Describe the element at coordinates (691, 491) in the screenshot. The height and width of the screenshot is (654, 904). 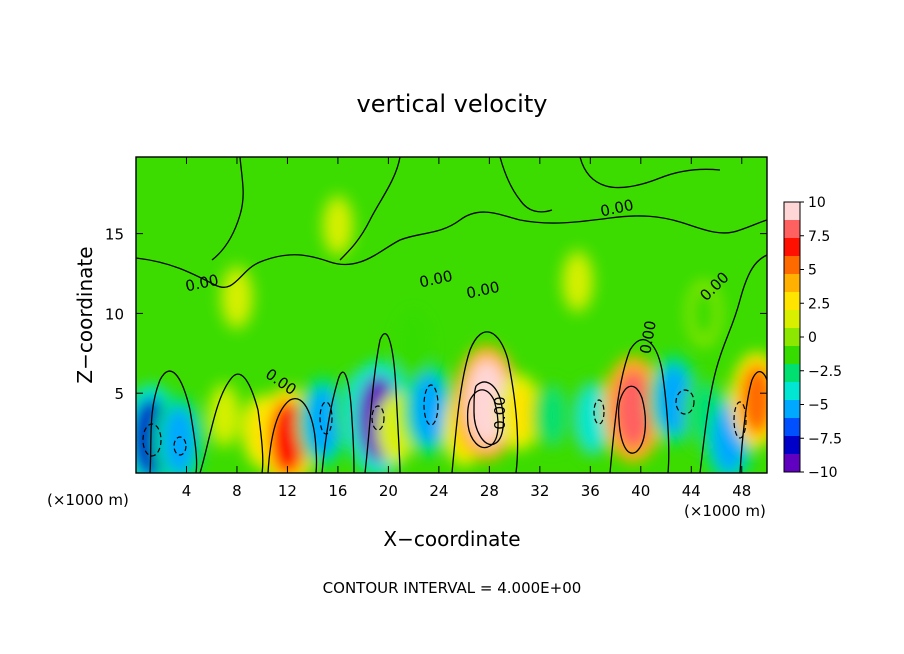
I see `x-tick-label: 44` at that location.